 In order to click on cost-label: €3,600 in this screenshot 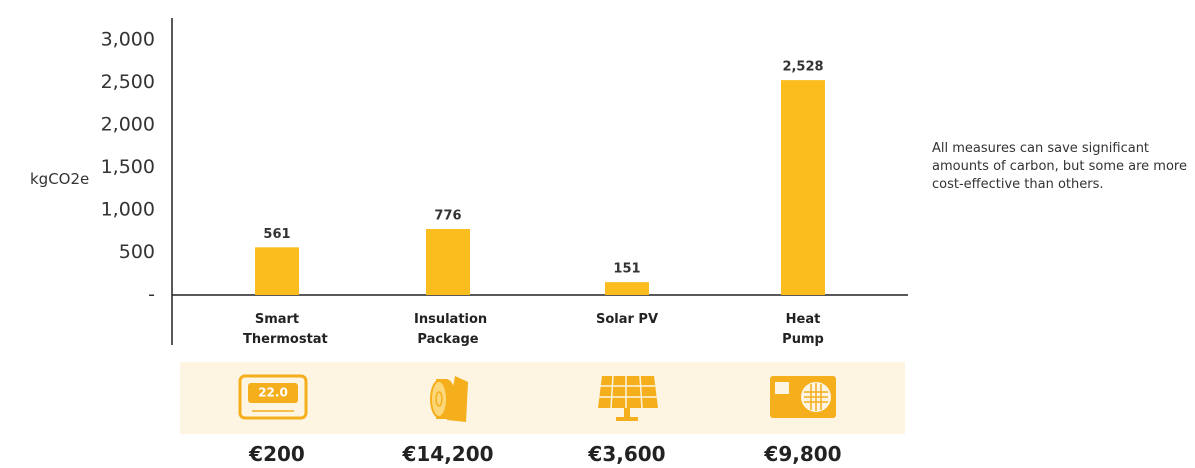, I will do `click(627, 454)`.